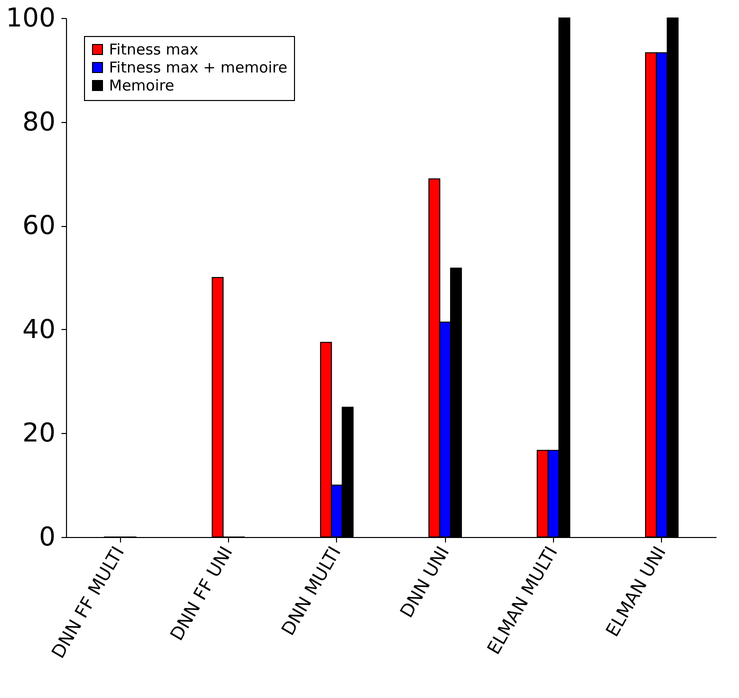 This screenshot has width=739, height=698. Describe the element at coordinates (141, 85) in the screenshot. I see `legend-label: Memoire` at that location.